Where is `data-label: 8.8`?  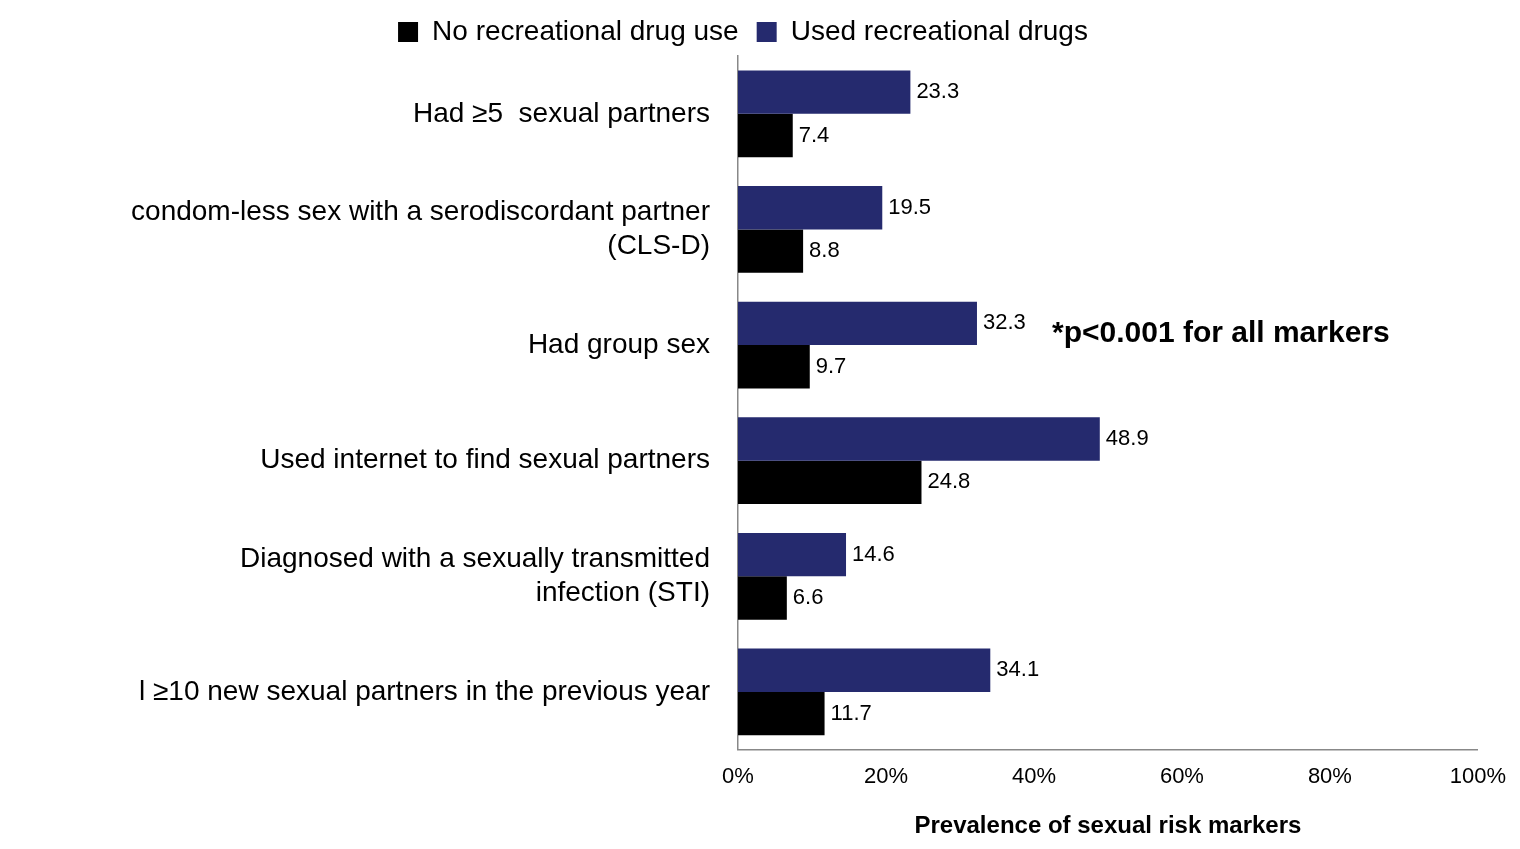 data-label: 8.8 is located at coordinates (824, 250).